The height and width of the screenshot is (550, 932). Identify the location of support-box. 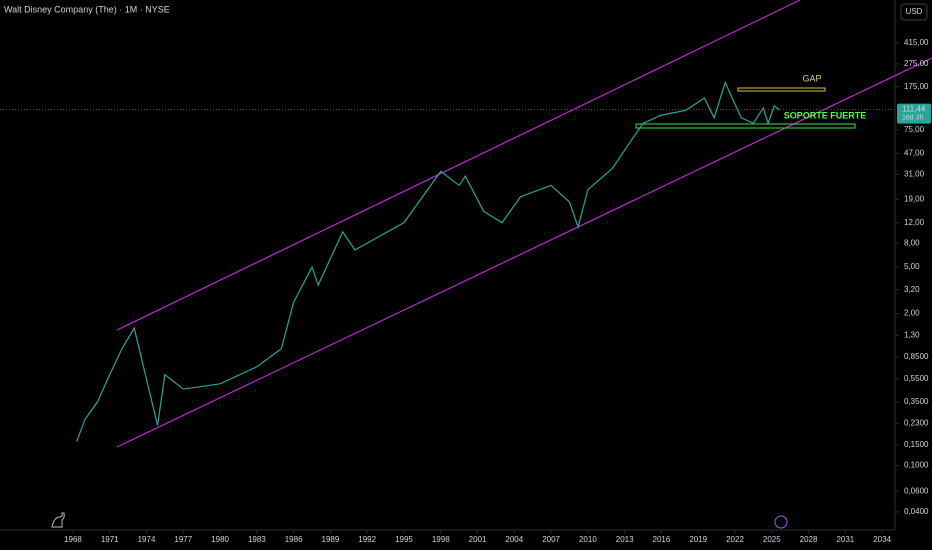
(745, 126).